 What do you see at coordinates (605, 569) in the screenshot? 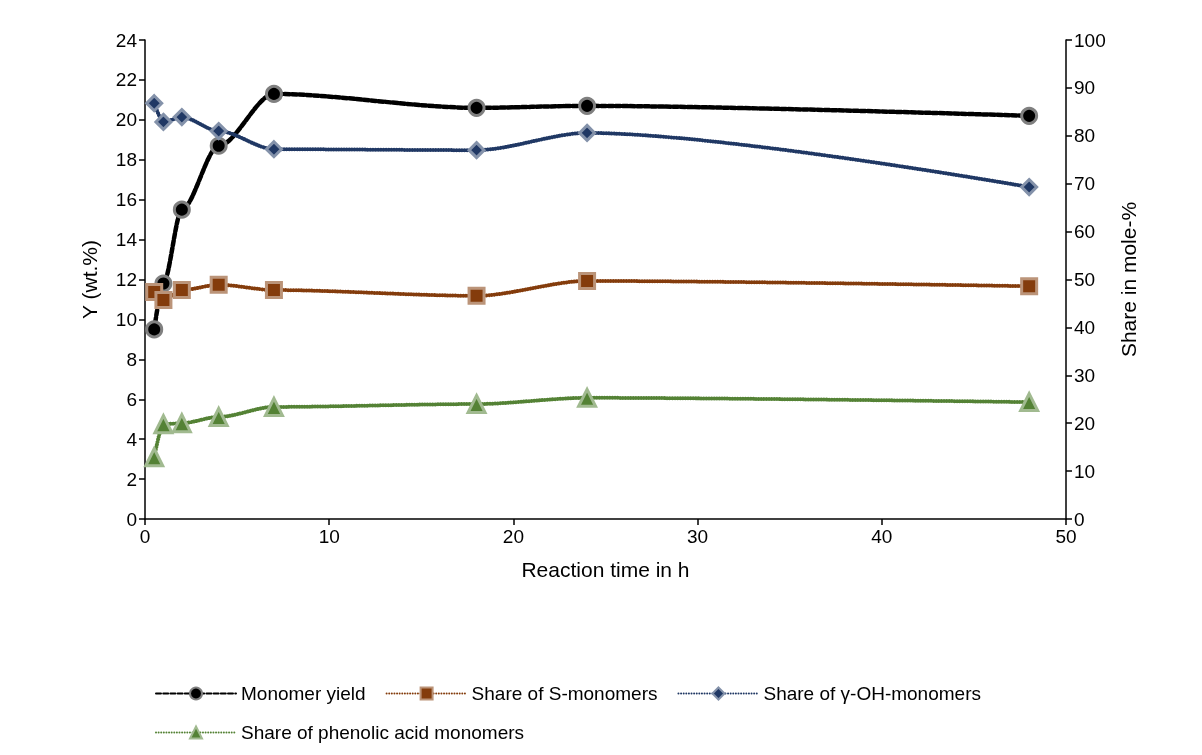
I see `x-axis-title: Reaction time in h` at bounding box center [605, 569].